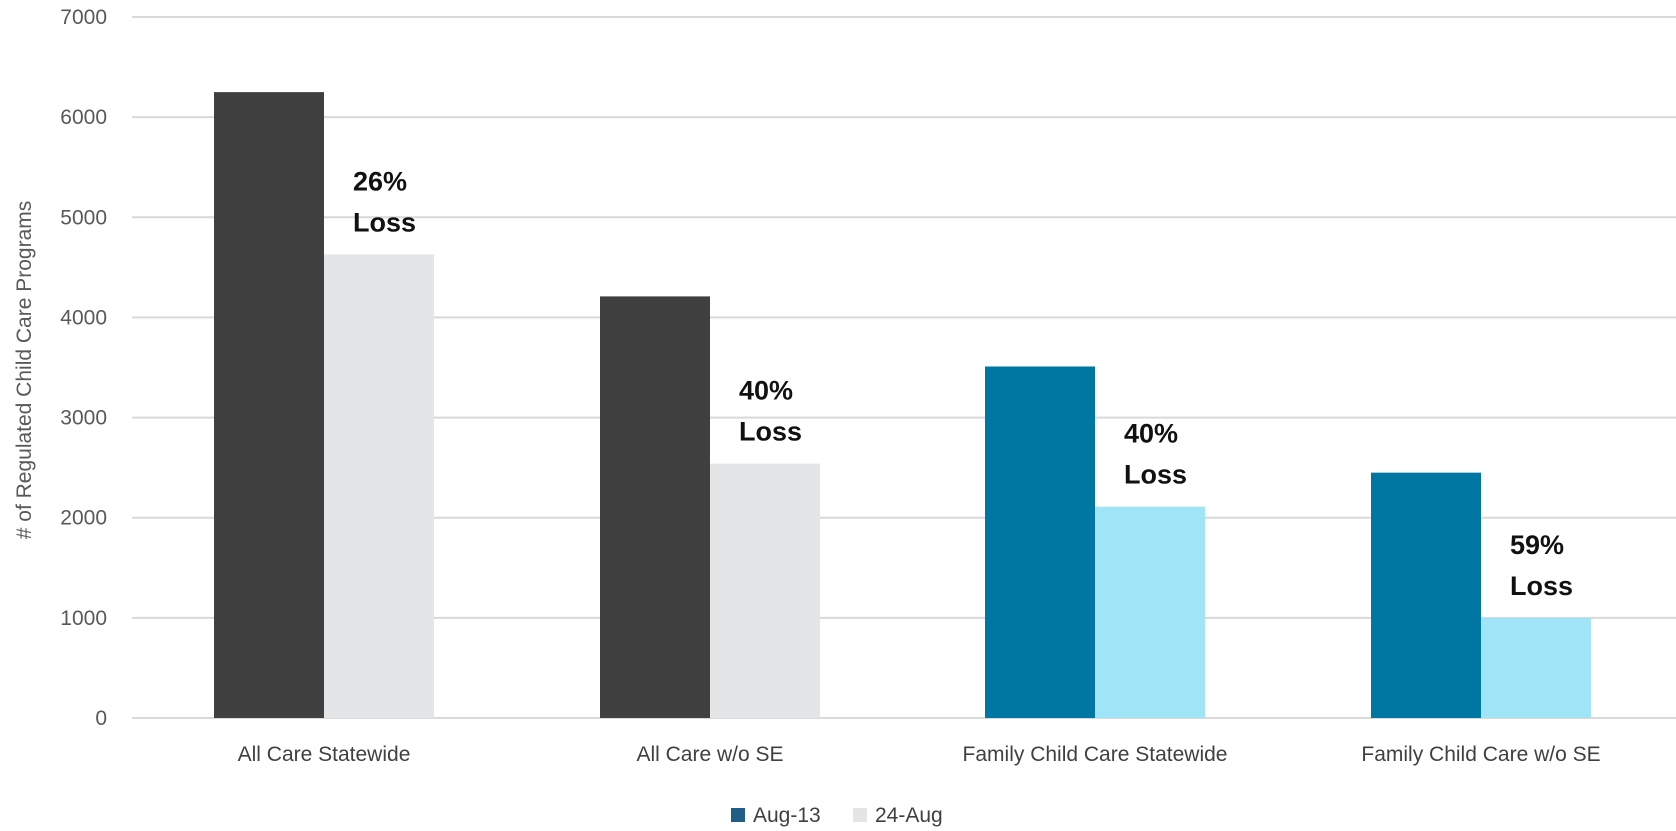 This screenshot has width=1676, height=831. Describe the element at coordinates (1480, 754) in the screenshot. I see `x-category-label: Family Child Care w/o SE` at that location.